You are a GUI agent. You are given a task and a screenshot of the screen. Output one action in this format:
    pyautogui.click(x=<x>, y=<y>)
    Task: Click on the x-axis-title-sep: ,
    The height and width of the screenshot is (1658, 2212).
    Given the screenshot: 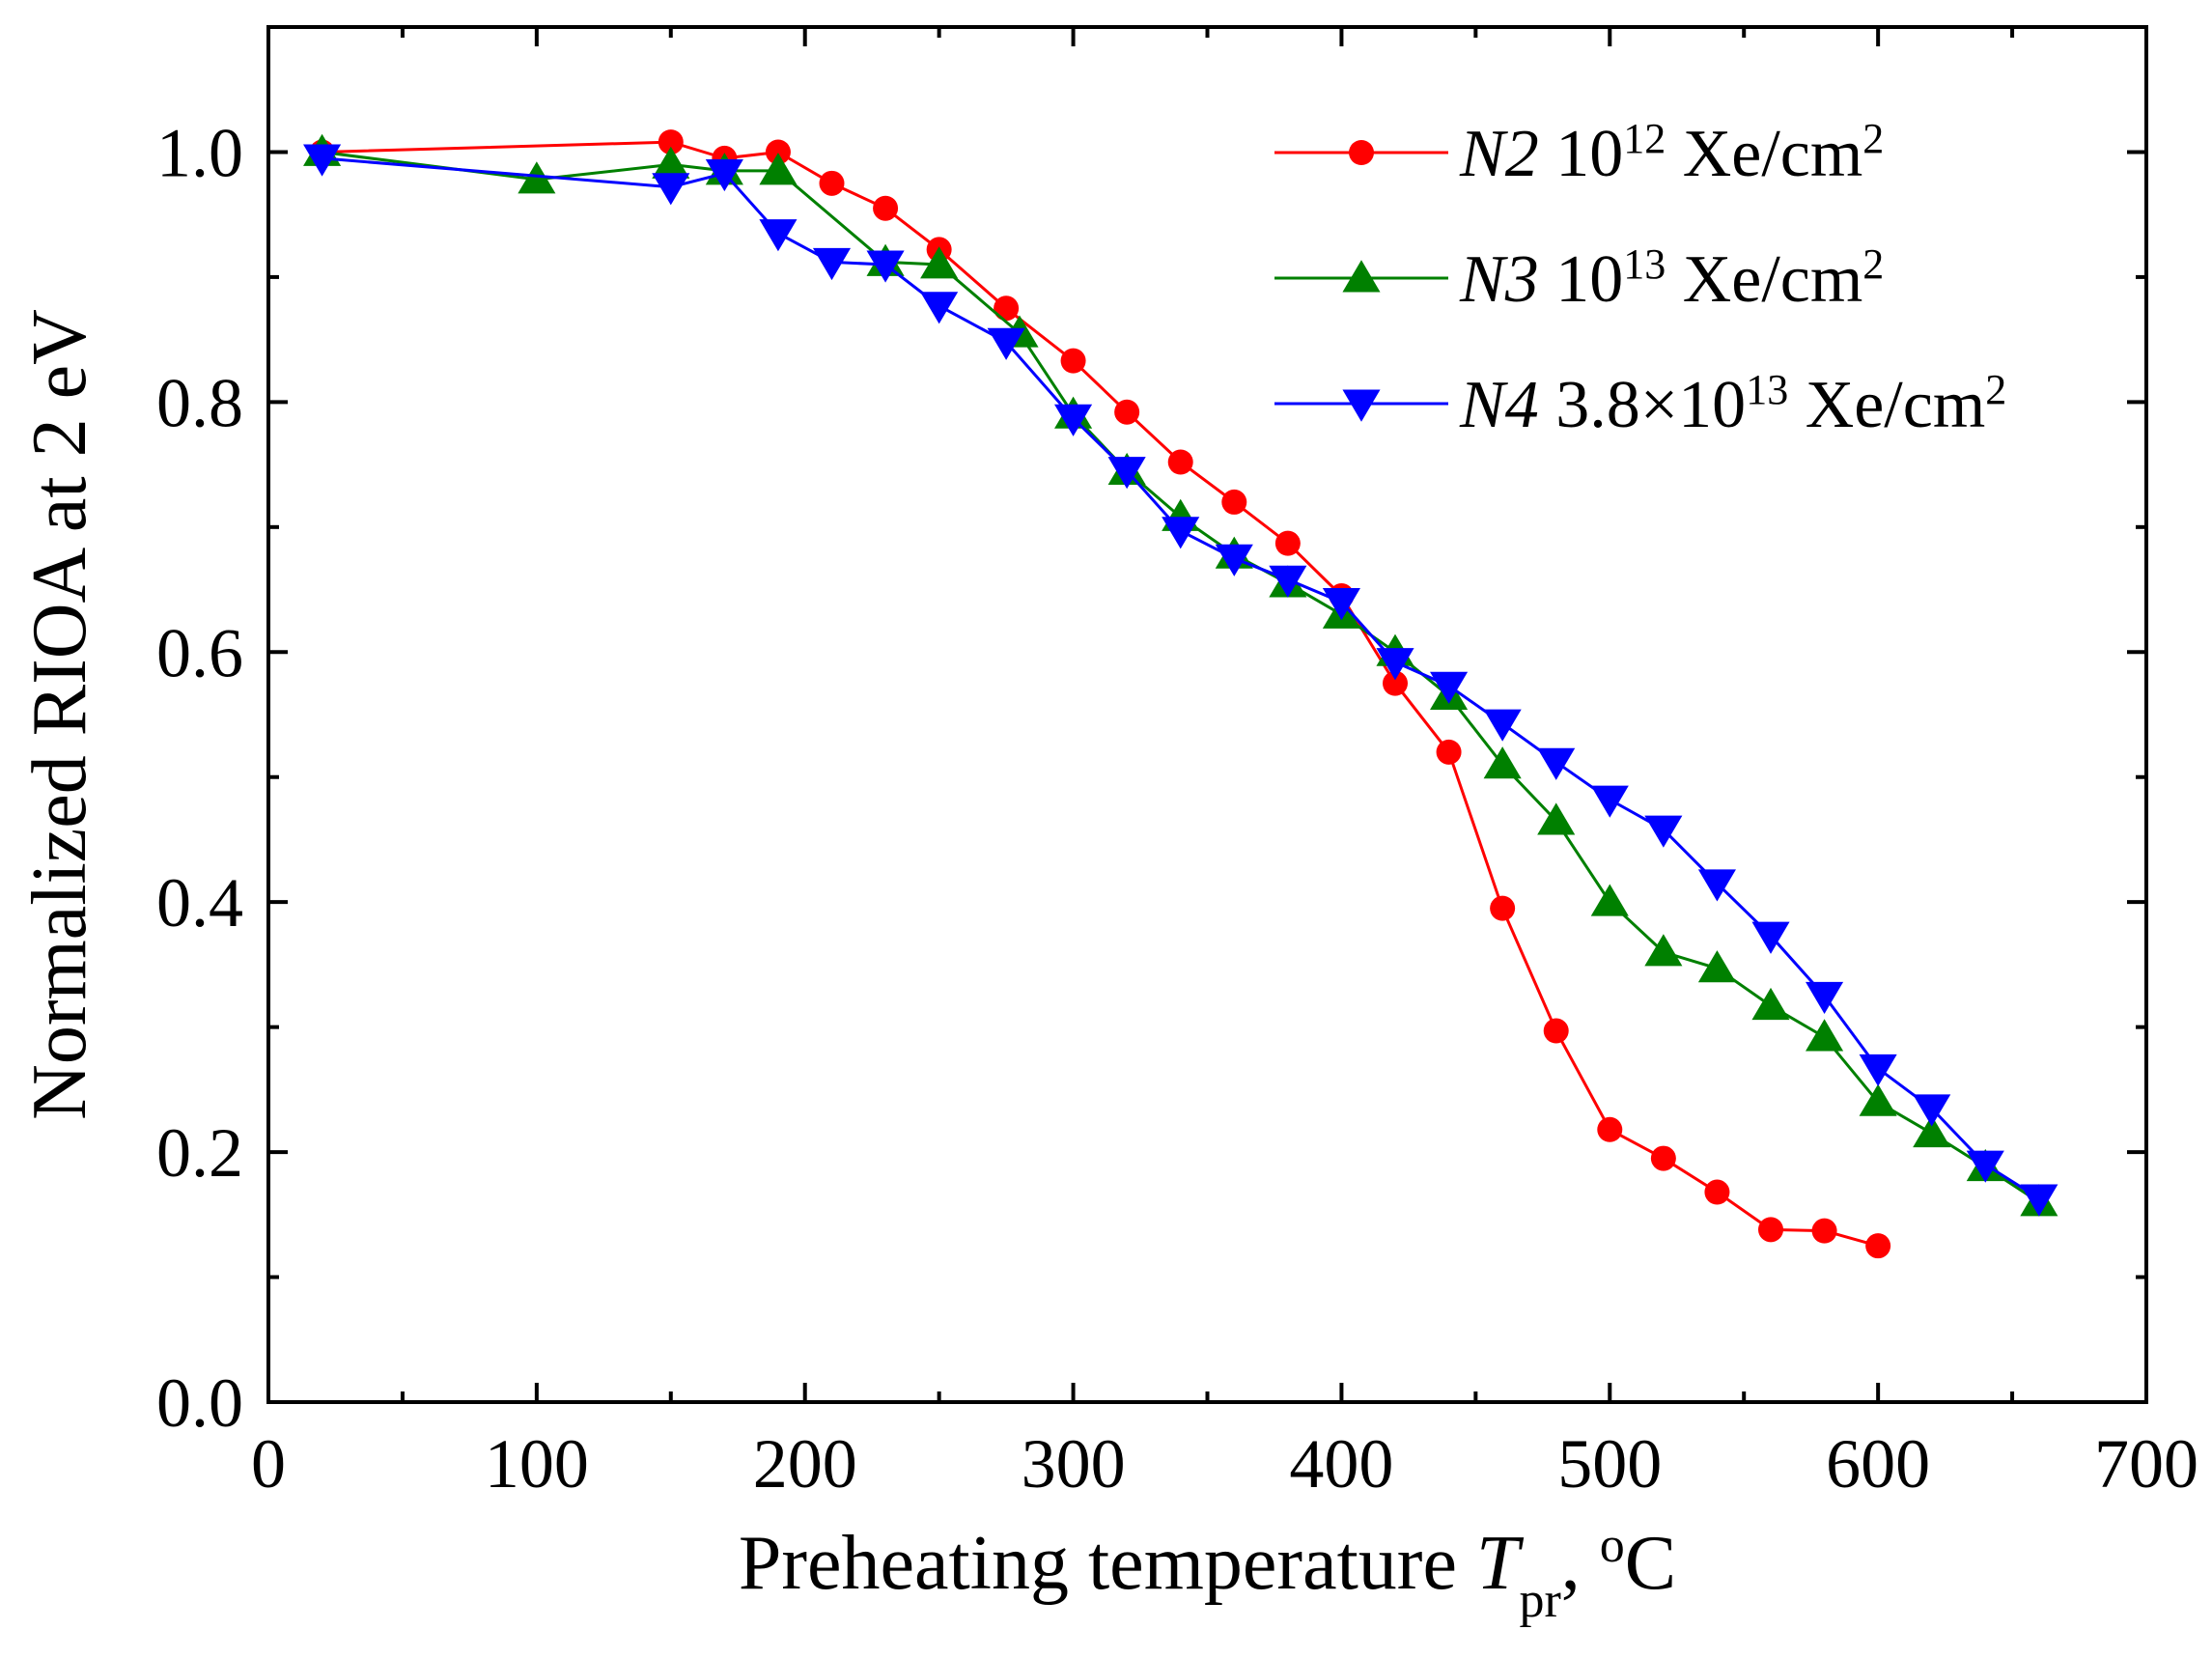 What is the action you would take?
    pyautogui.click(x=1581, y=1563)
    